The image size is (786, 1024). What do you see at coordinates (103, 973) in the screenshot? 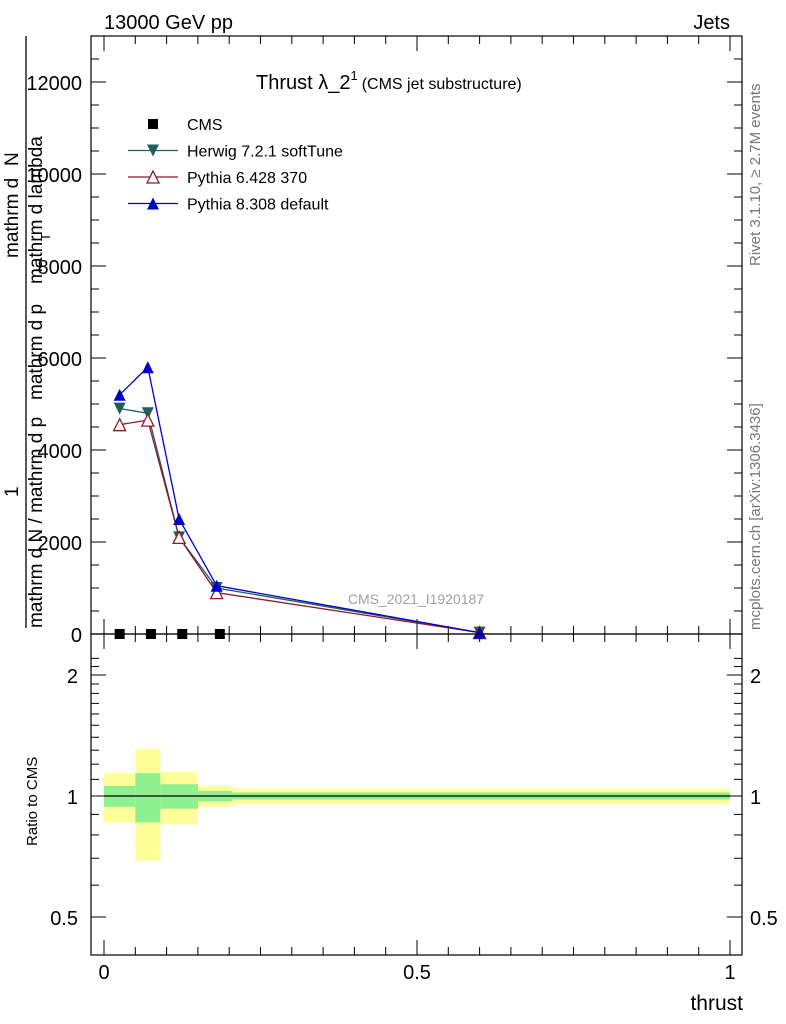
I see `x-tick-label: 0` at bounding box center [103, 973].